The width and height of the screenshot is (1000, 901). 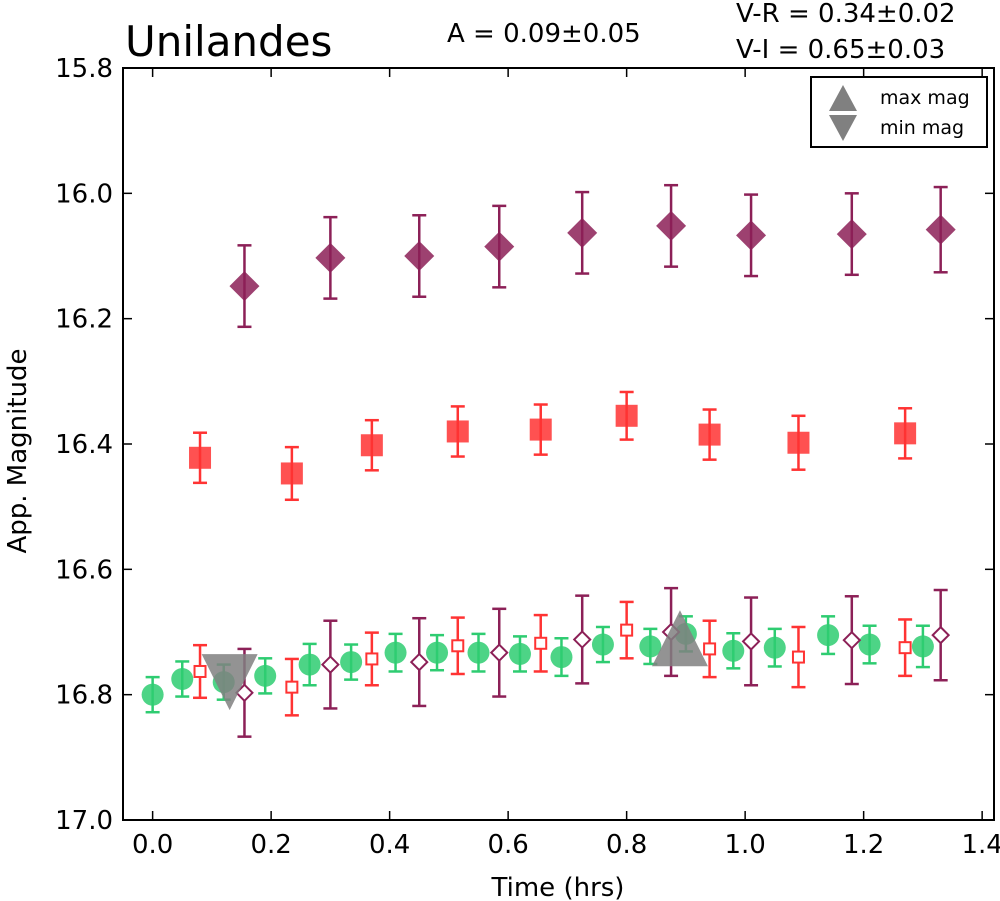 I want to click on y-tick-label: 15.8, so click(x=84, y=69).